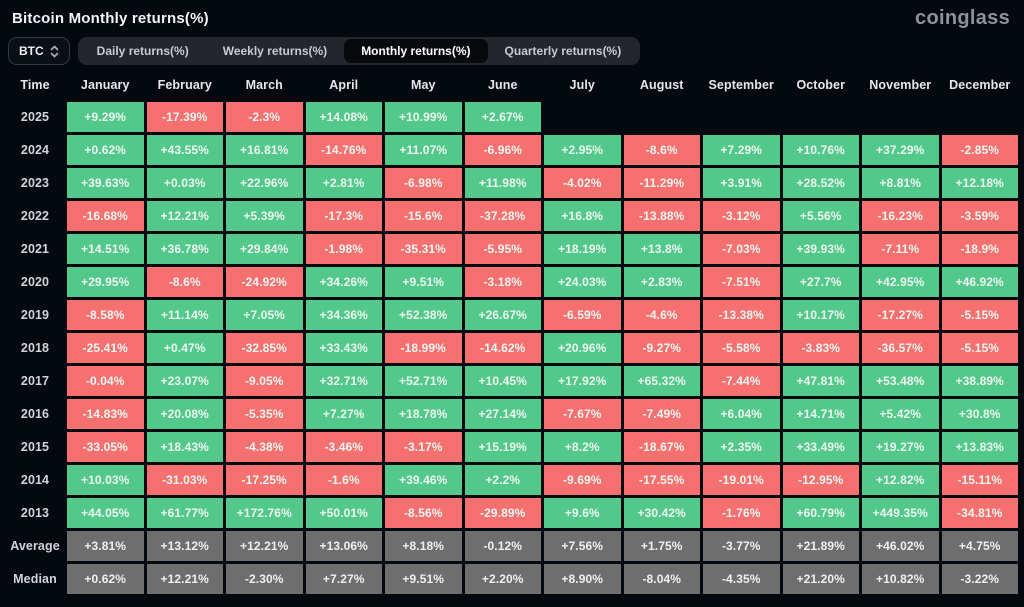 Image resolution: width=1024 pixels, height=607 pixels. What do you see at coordinates (35, 282) in the screenshot?
I see `row-label: 2020` at bounding box center [35, 282].